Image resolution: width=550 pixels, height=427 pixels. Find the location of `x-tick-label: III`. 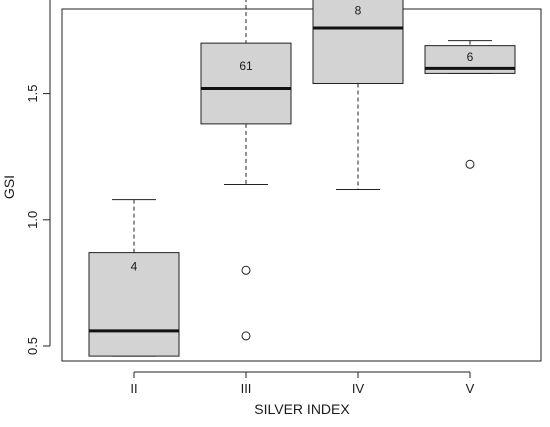

x-tick-label: III is located at coordinates (246, 388).